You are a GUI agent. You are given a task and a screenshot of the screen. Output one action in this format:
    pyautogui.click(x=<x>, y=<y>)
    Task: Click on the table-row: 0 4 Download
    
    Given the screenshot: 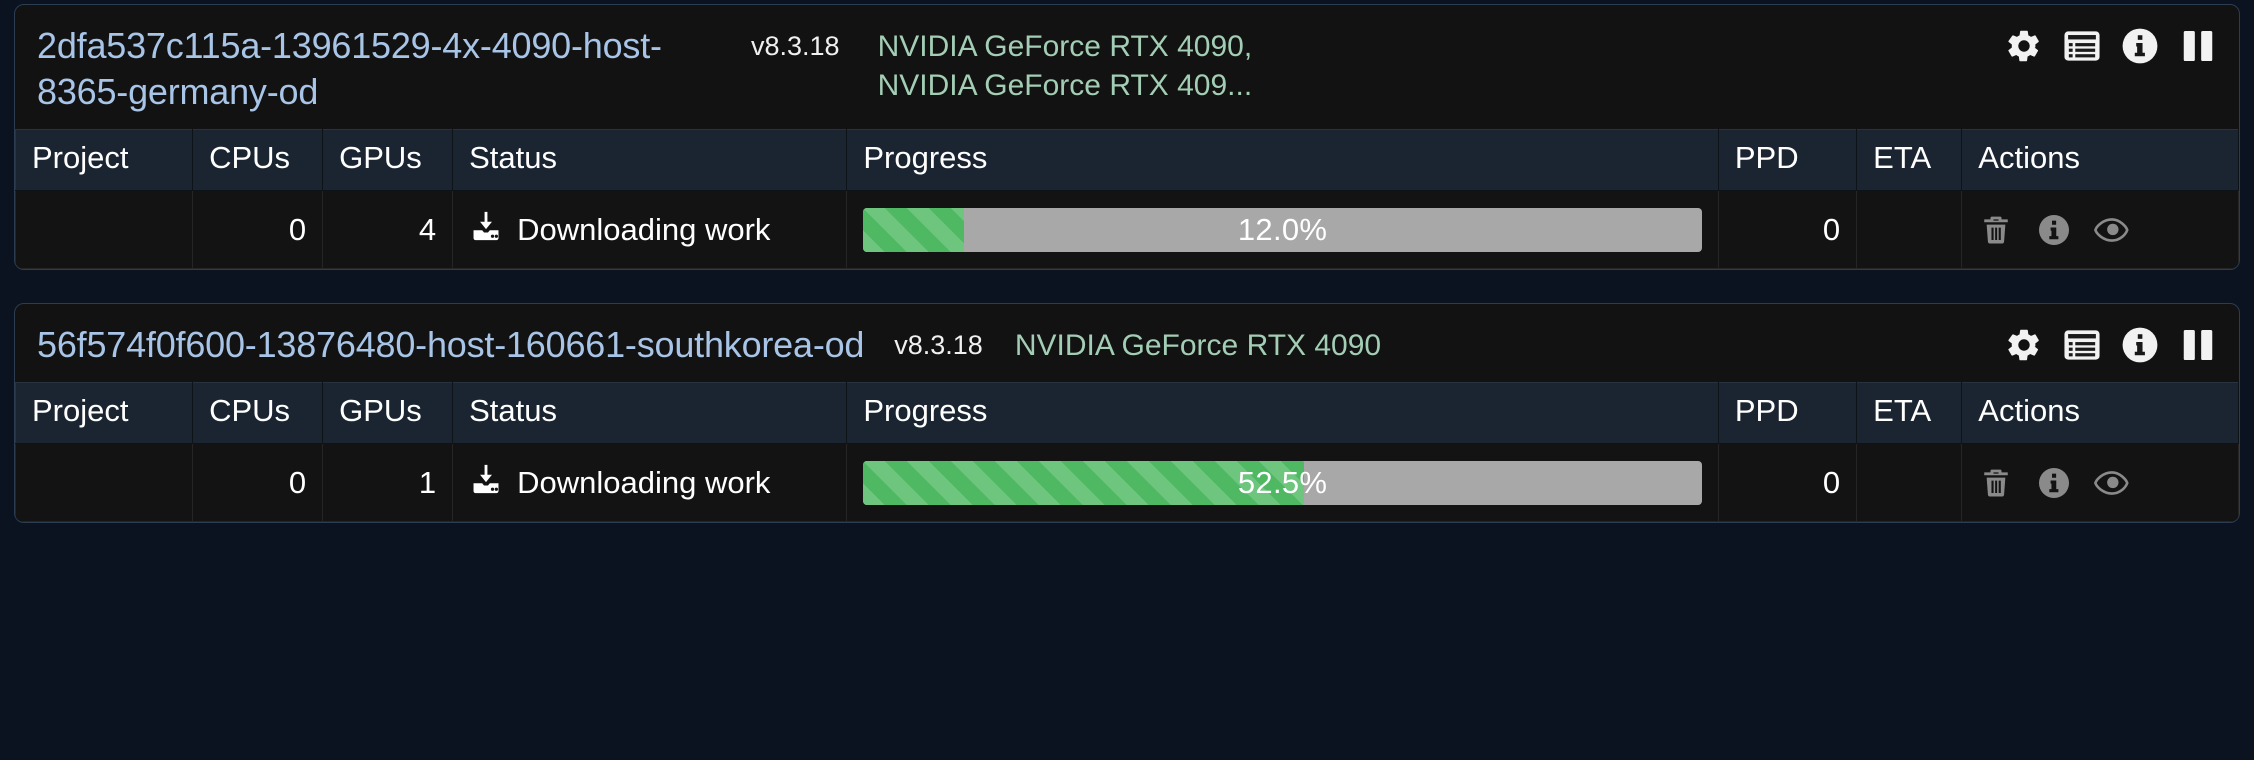 What is the action you would take?
    pyautogui.click(x=1127, y=230)
    